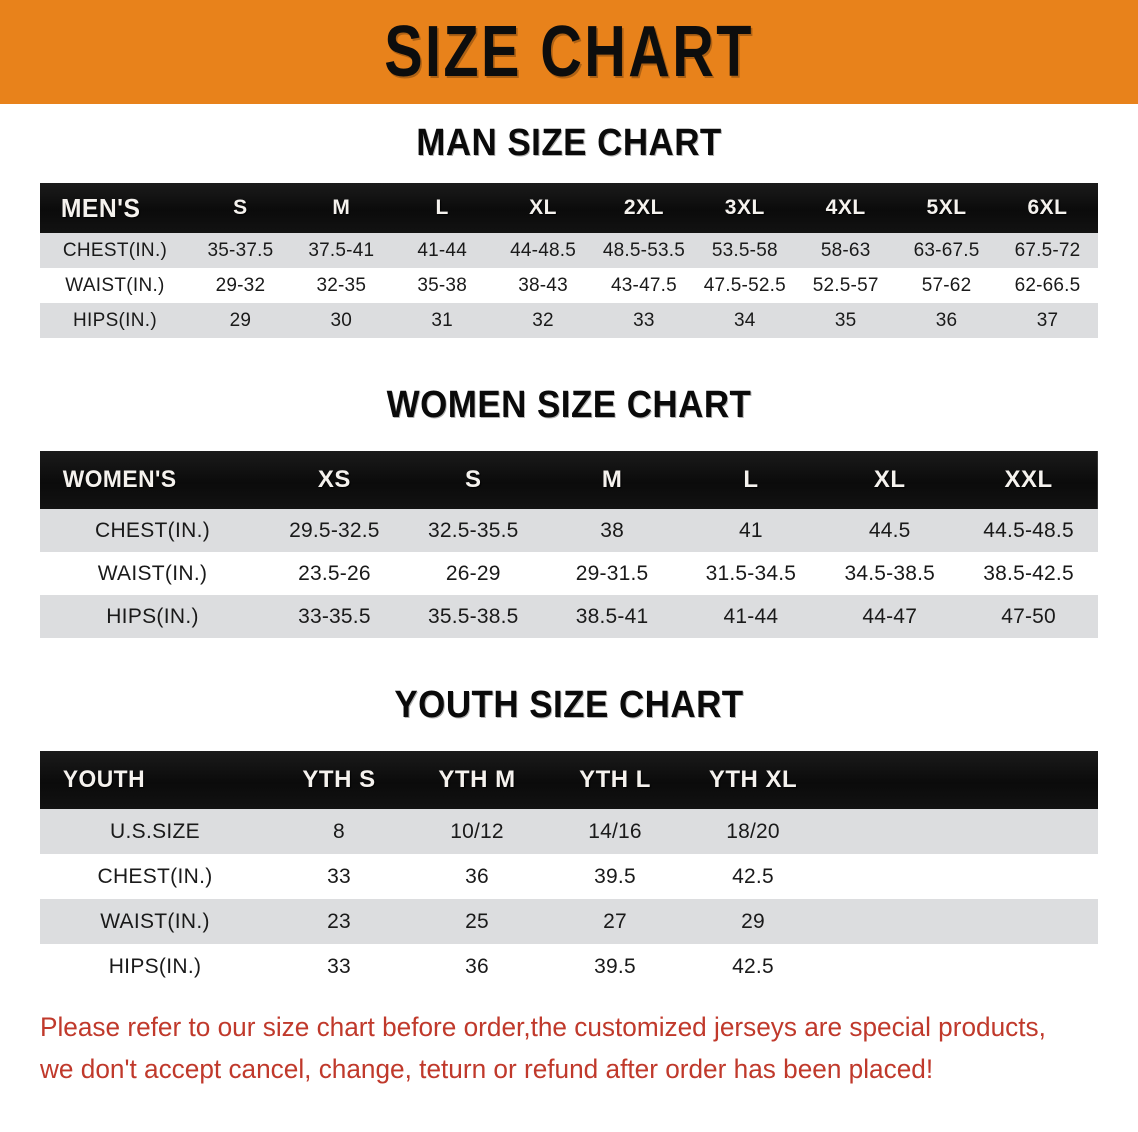 The height and width of the screenshot is (1132, 1138). What do you see at coordinates (612, 530) in the screenshot?
I see `measurement-cell: 38` at bounding box center [612, 530].